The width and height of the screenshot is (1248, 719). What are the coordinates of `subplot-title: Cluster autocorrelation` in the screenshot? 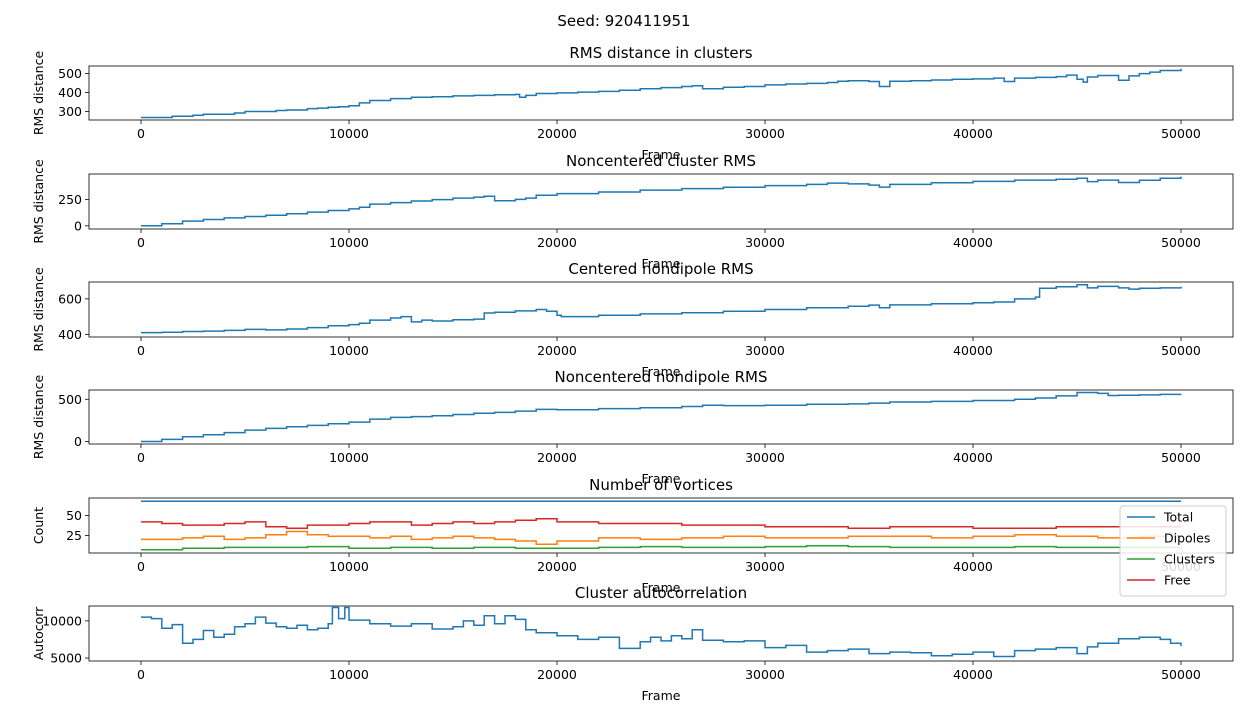 It's located at (661, 593).